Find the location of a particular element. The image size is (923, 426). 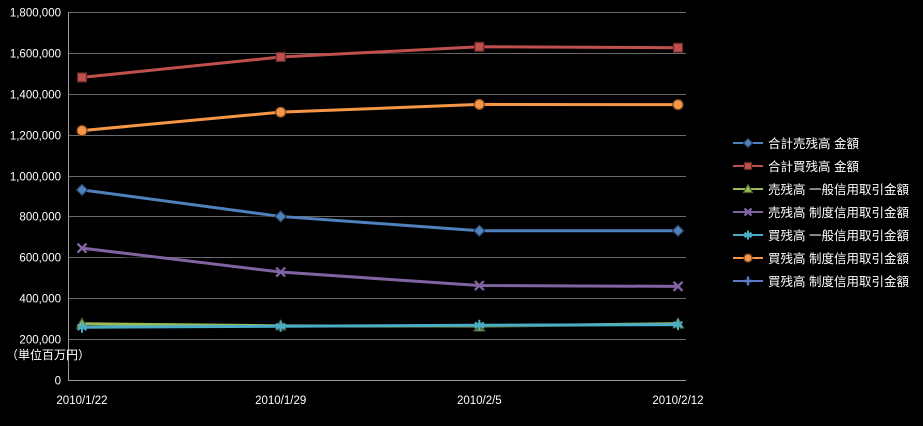

y-axis-label: 800,000 is located at coordinates (40, 218).